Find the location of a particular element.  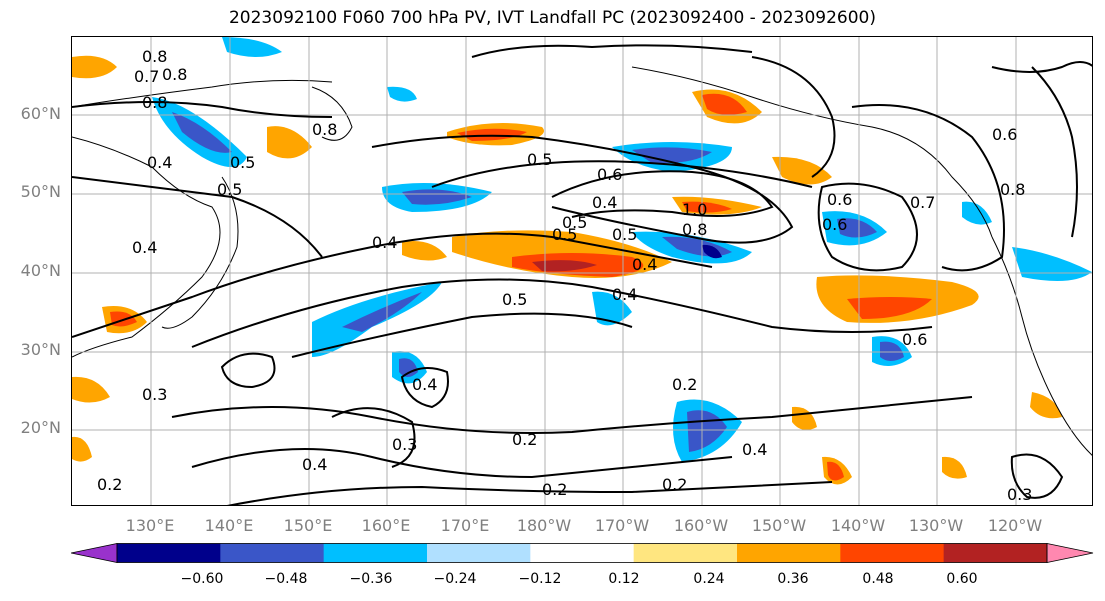

lon-label-150e: 150°E is located at coordinates (308, 525).